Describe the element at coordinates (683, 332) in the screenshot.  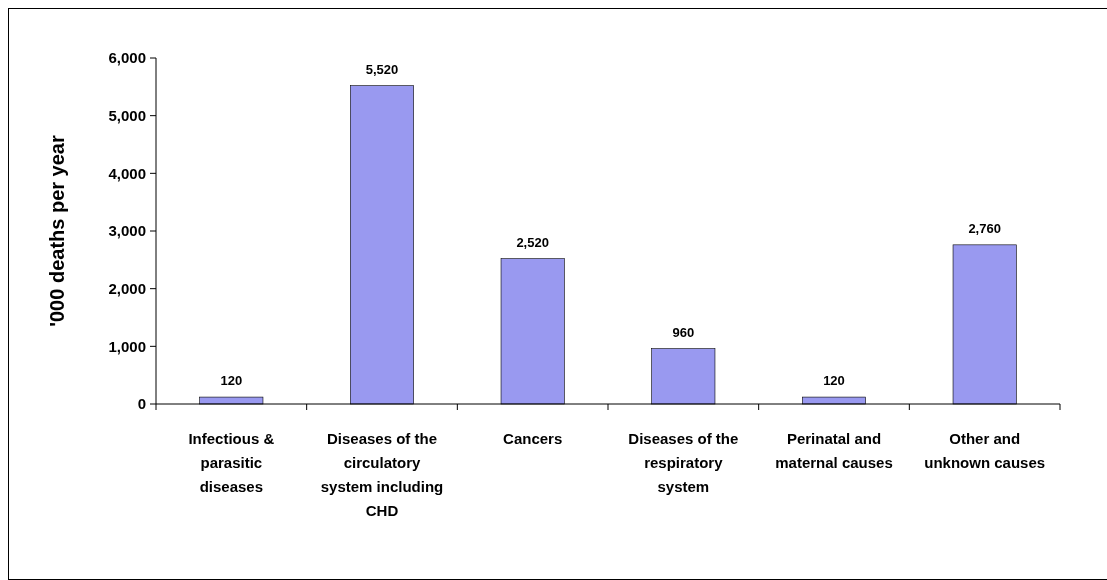
I see `data-label: 960` at that location.